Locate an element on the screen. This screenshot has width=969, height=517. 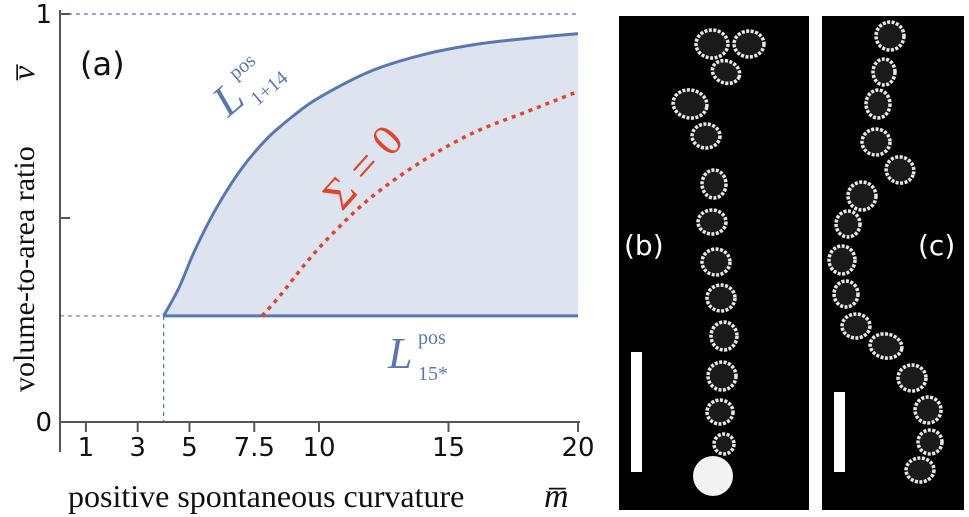
series-label-L-lower: L pos 15* is located at coordinates (417, 356).